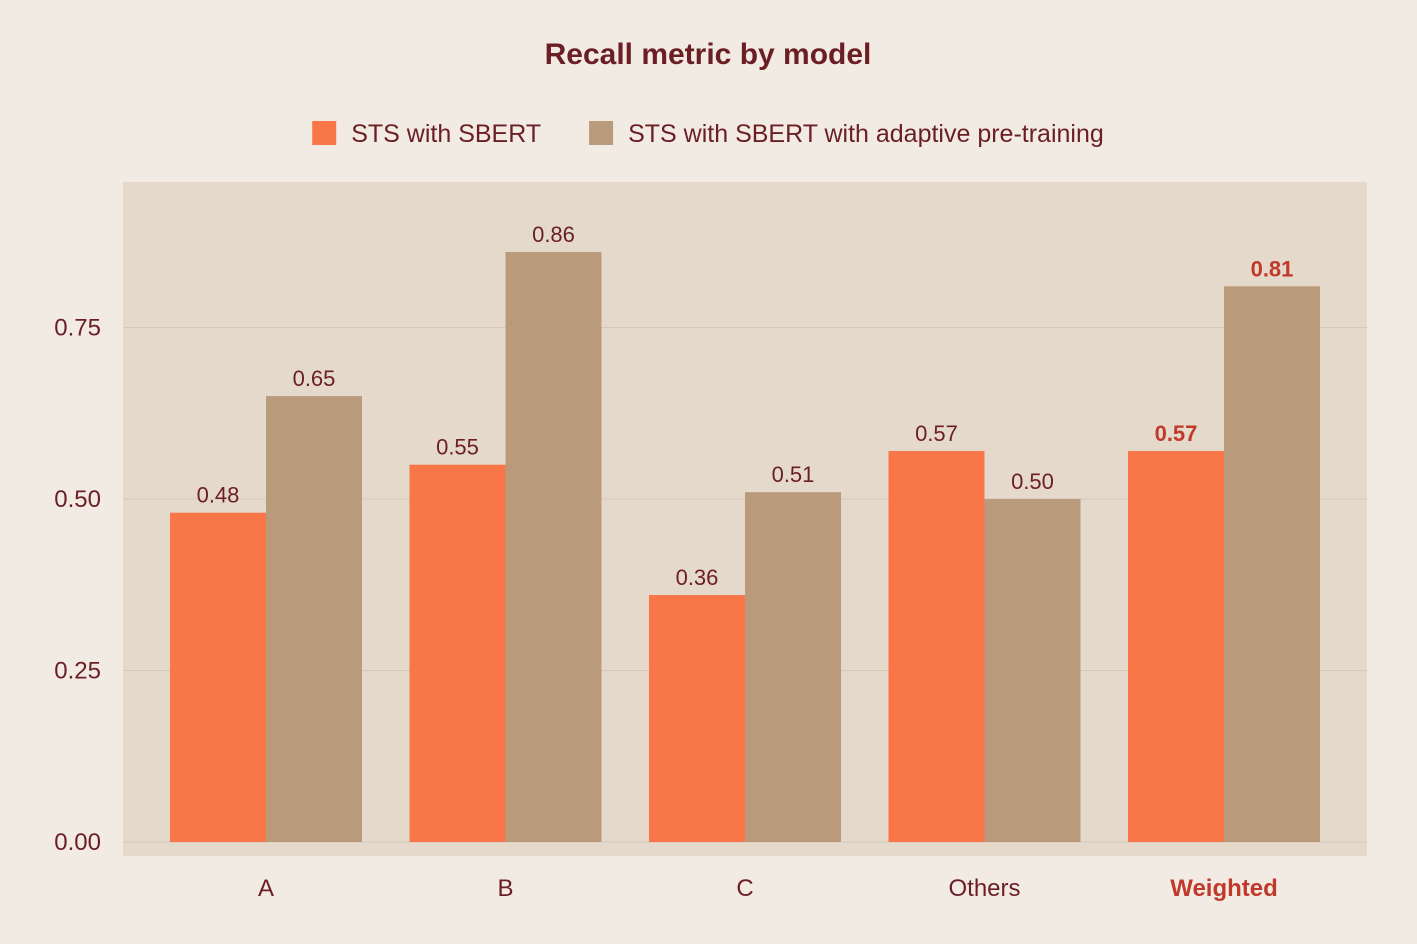  I want to click on legend-item: STS with SBERT, so click(426, 134).